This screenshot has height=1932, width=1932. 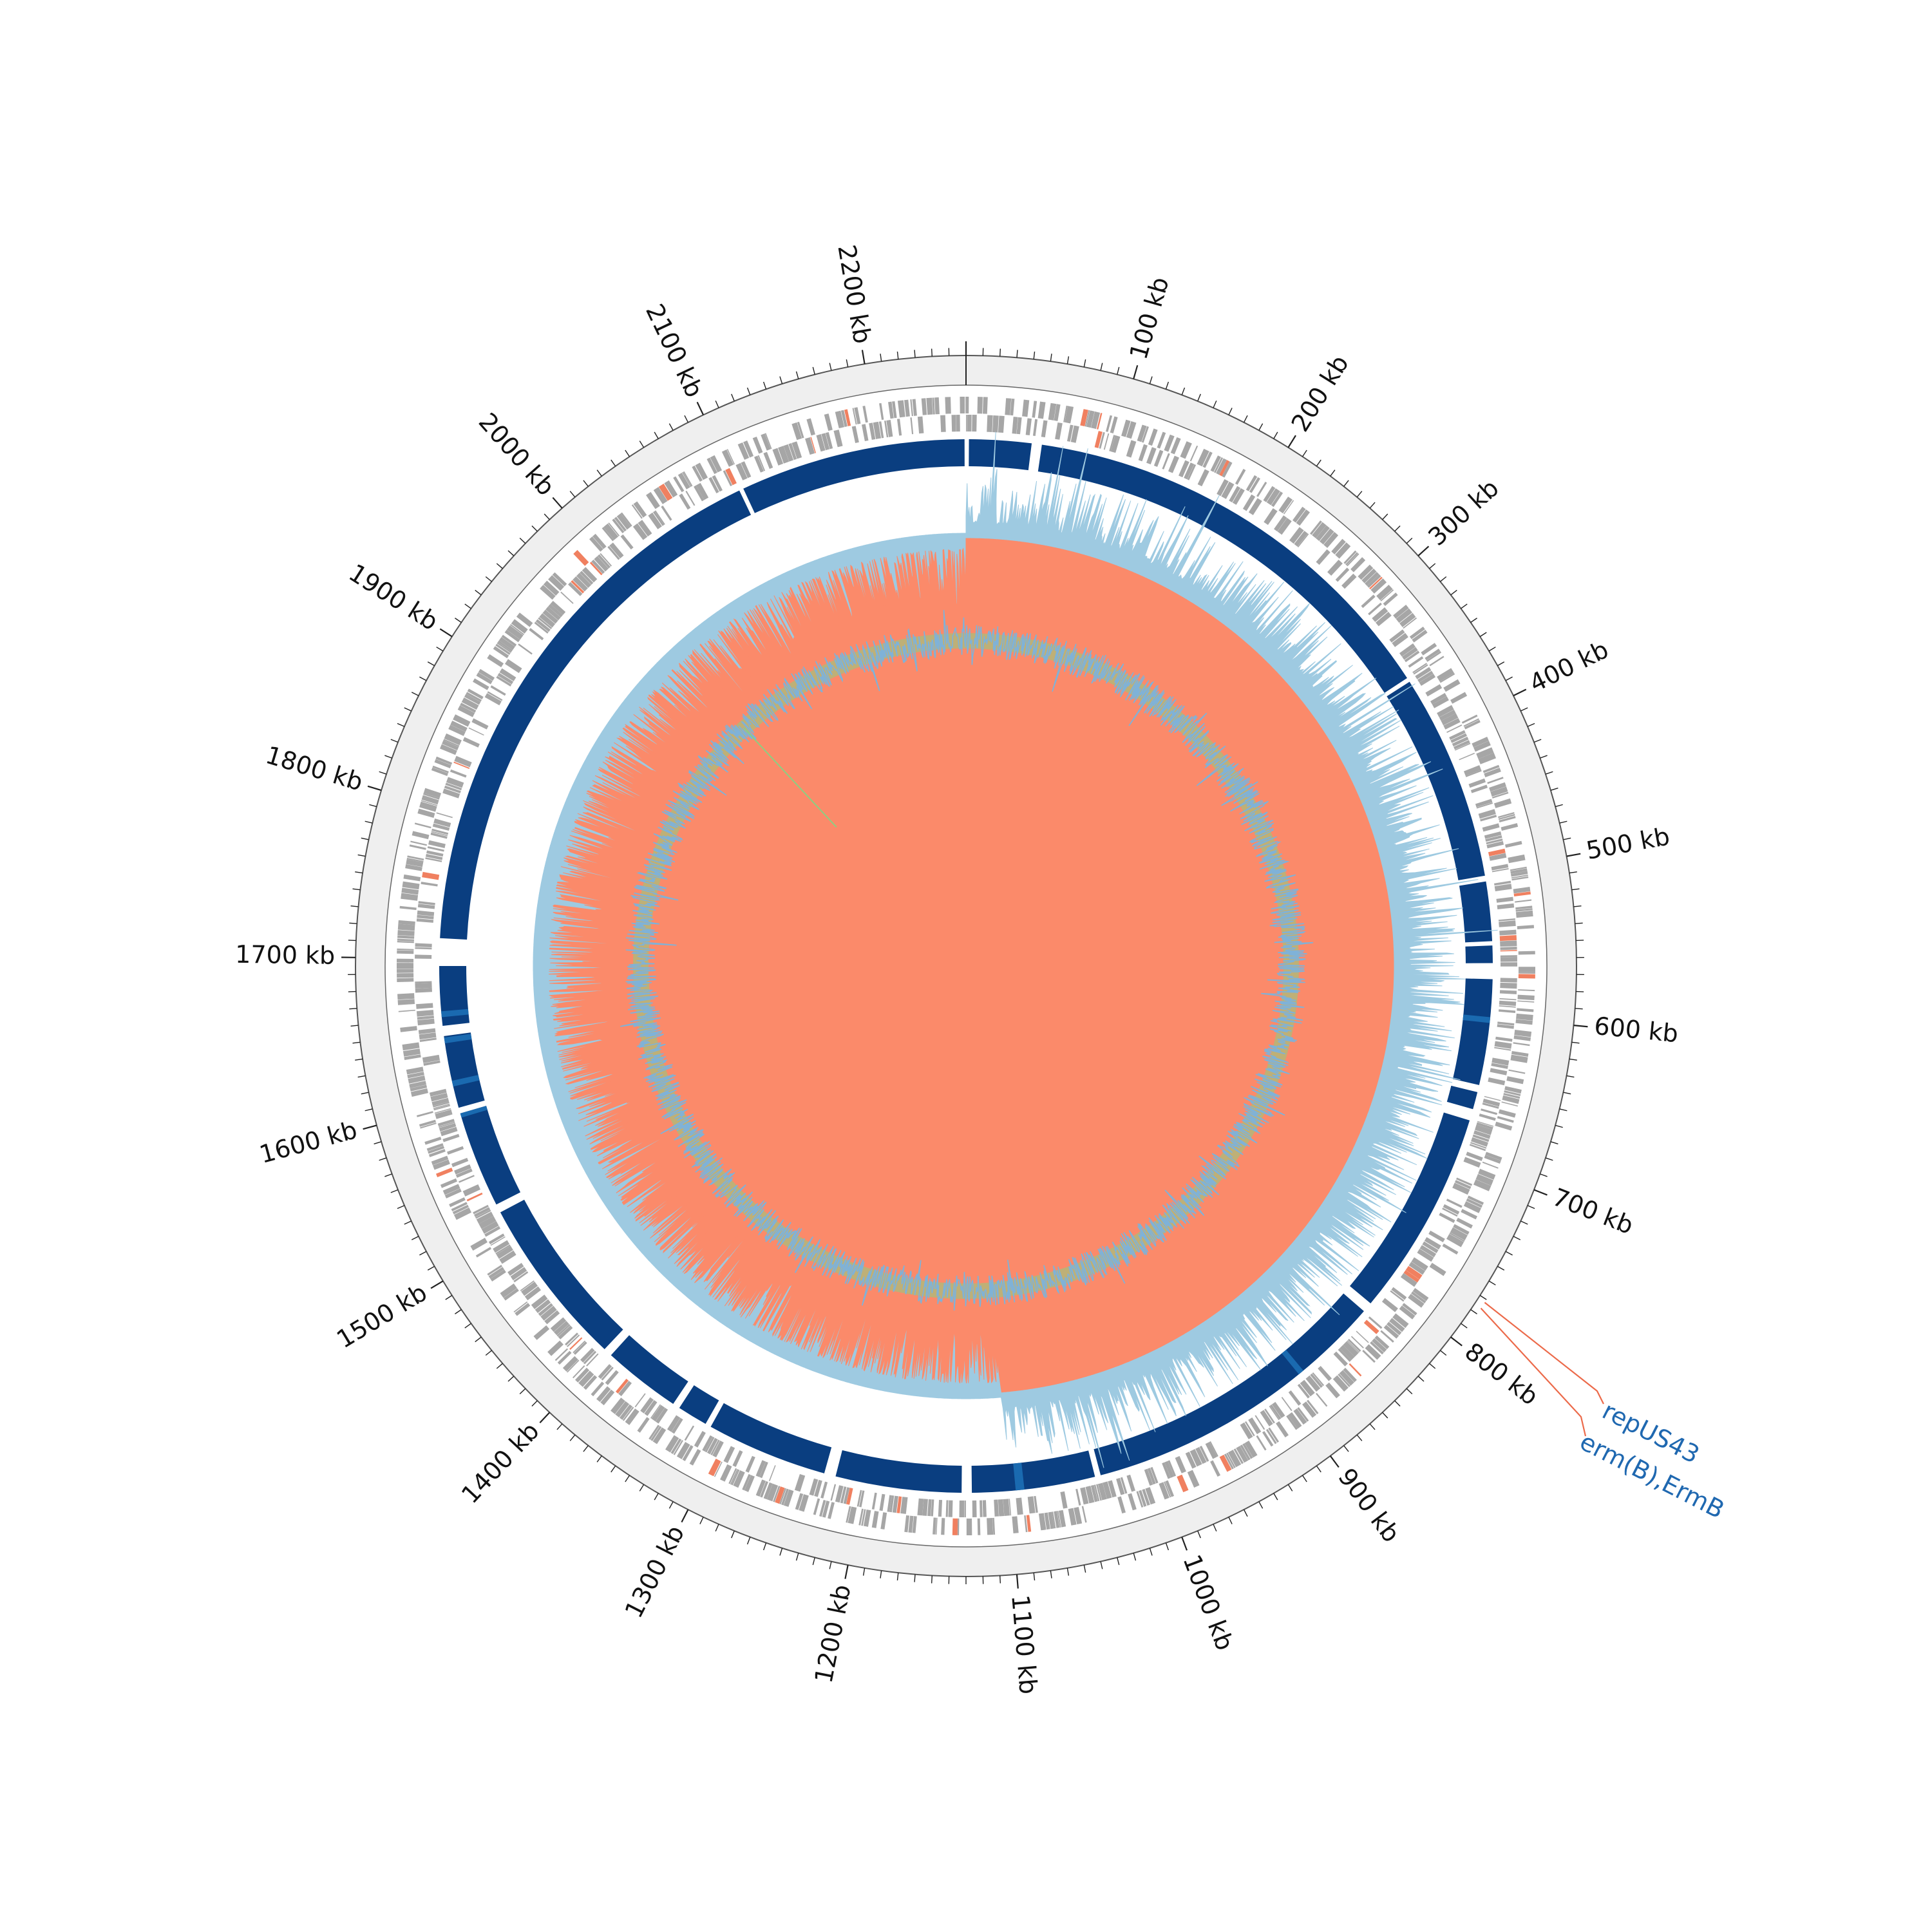 What do you see at coordinates (285, 955) in the screenshot?
I see `scale-label: 1700 kb` at bounding box center [285, 955].